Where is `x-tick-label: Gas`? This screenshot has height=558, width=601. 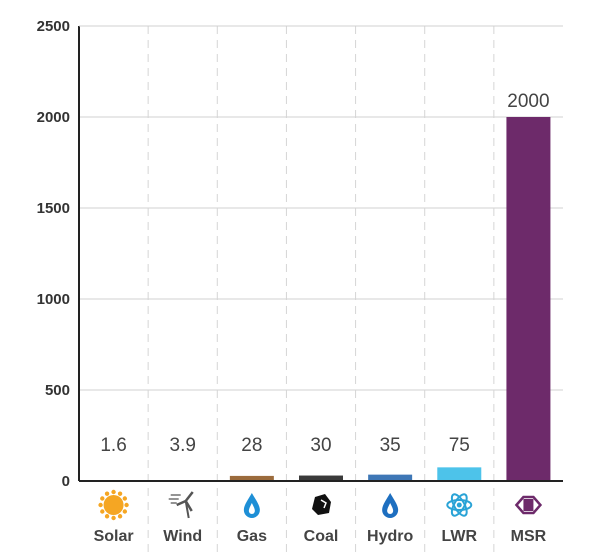 x-tick-label: Gas is located at coordinates (252, 536).